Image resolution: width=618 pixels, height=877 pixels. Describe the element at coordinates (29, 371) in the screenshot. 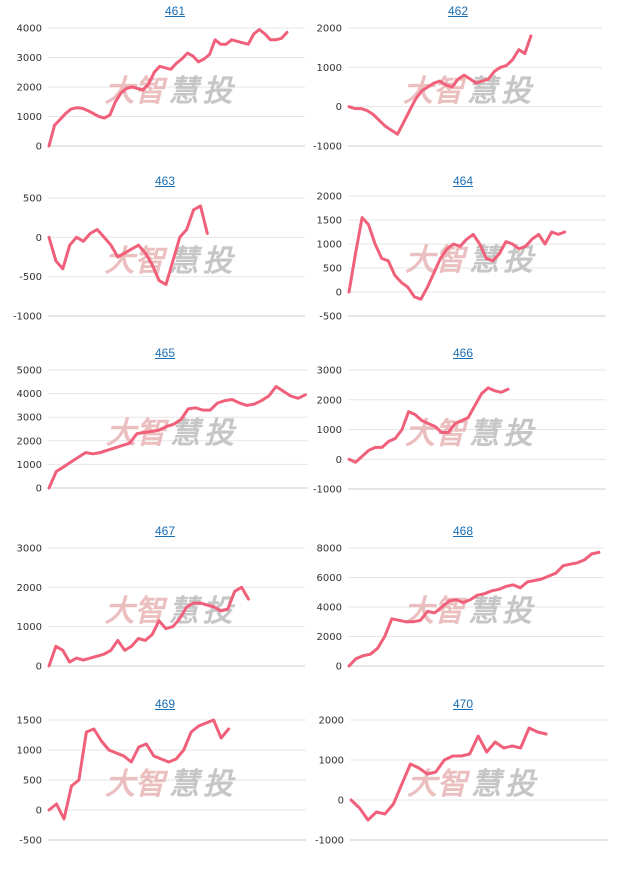

I see `y-tick-label: 5000` at that location.